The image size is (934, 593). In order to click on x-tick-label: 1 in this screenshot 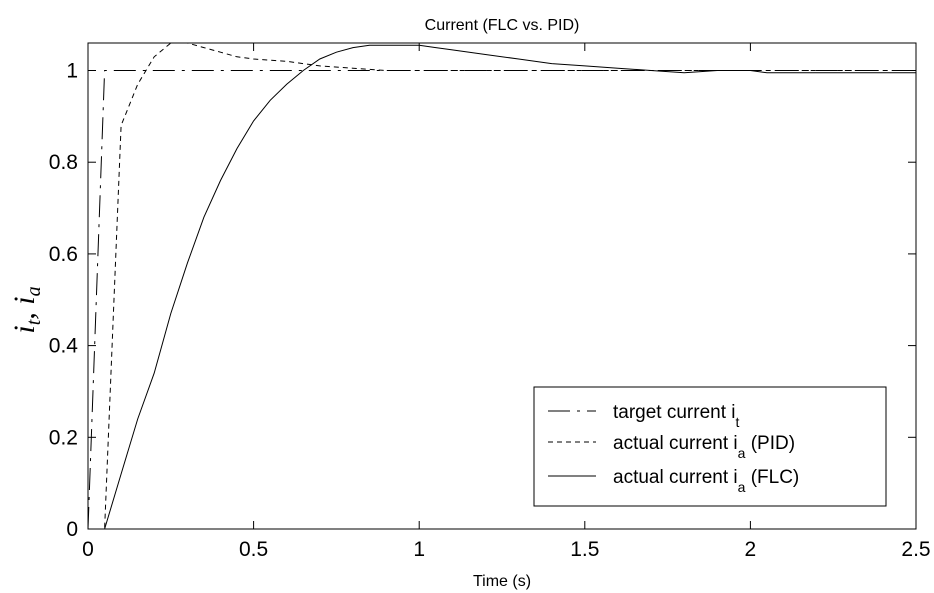, I will do `click(419, 549)`.